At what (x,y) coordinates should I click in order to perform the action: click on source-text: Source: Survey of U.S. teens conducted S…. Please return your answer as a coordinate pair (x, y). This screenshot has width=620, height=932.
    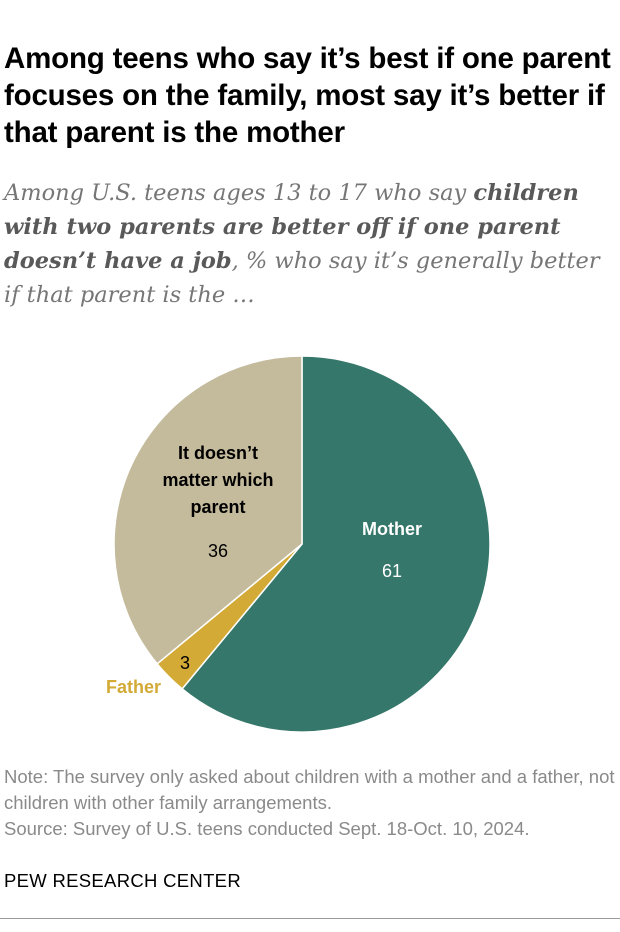
    Looking at the image, I should click on (267, 828).